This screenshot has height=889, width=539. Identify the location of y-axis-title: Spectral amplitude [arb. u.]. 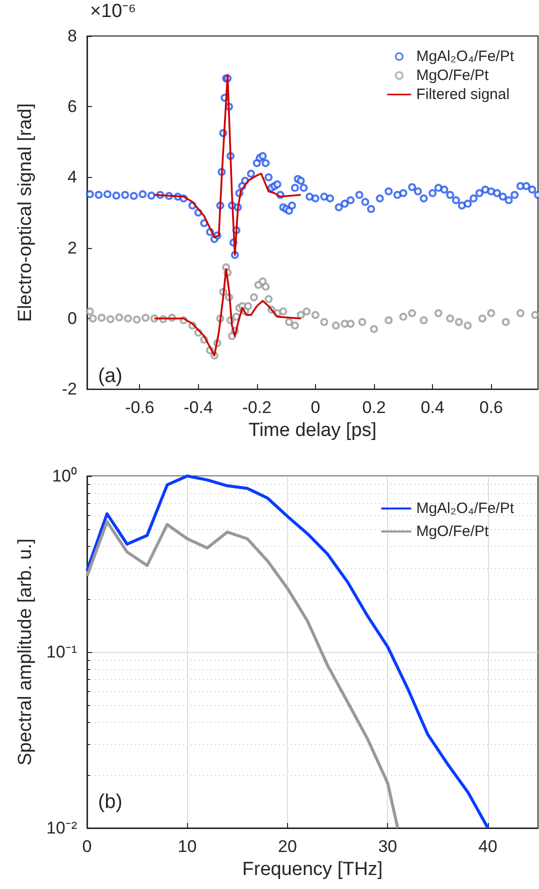
(25, 652).